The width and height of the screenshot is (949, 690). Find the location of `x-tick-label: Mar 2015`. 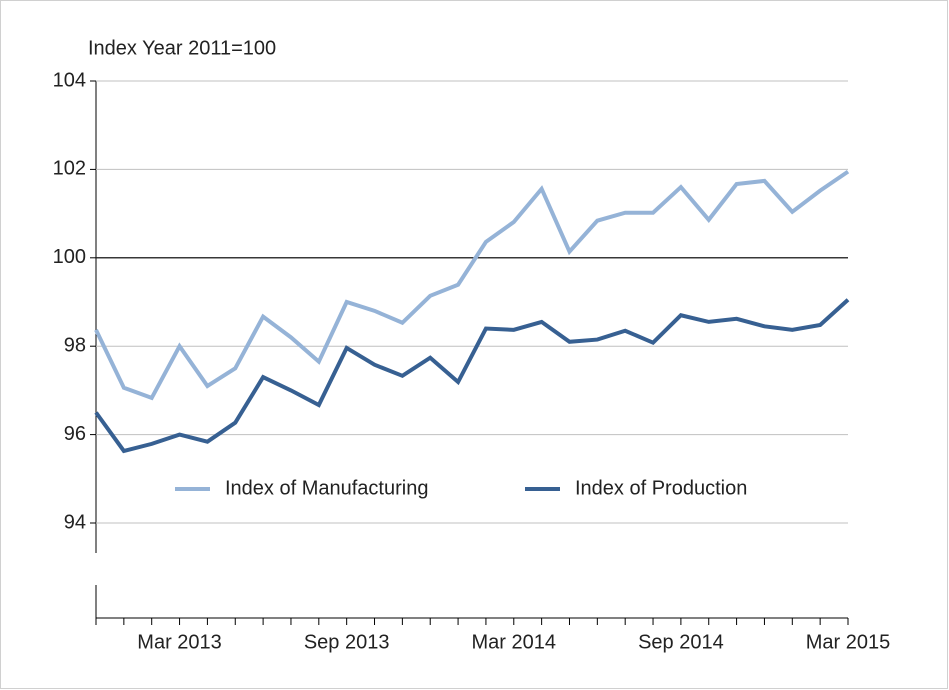

x-tick-label: Mar 2015 is located at coordinates (848, 642).